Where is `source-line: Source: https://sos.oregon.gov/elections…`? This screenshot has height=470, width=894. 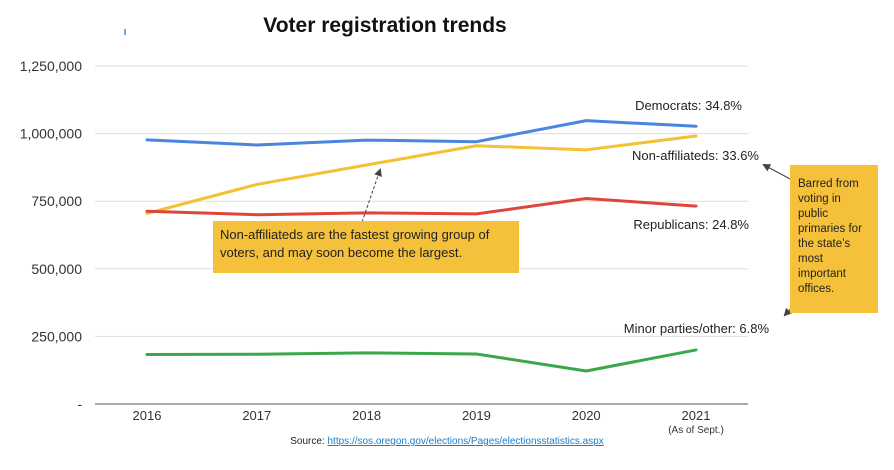
source-line: Source: https://sos.oregon.gov/elections… is located at coordinates (447, 441).